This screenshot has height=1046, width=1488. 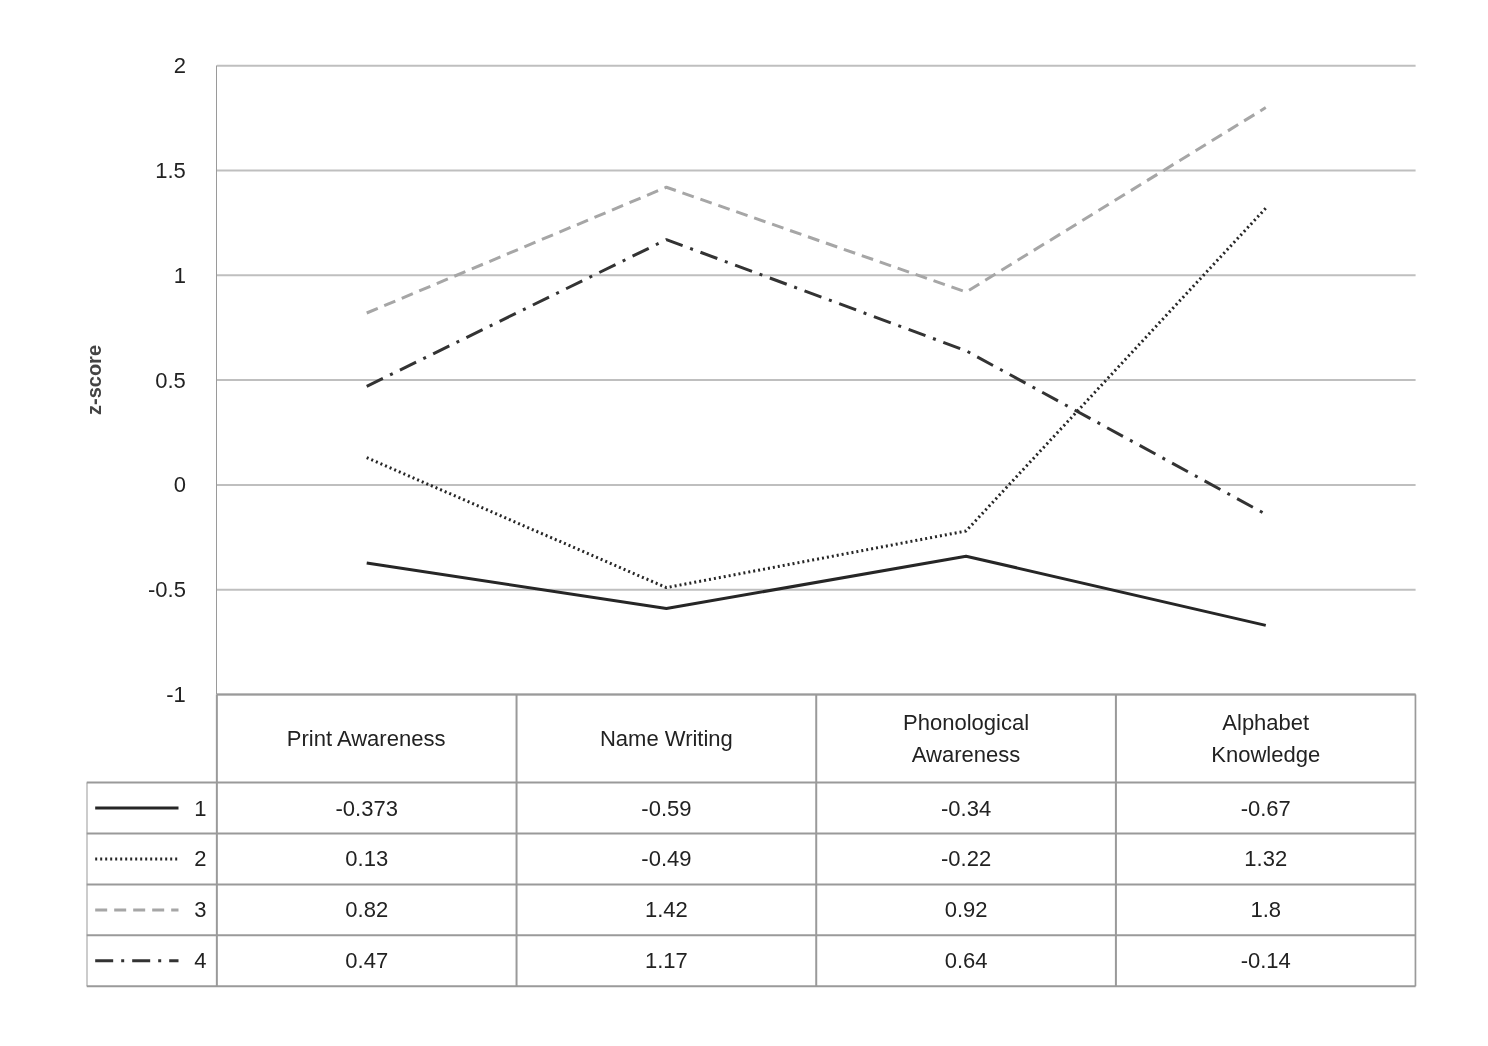 I want to click on x-tick-label: Print Awareness, so click(x=366, y=739).